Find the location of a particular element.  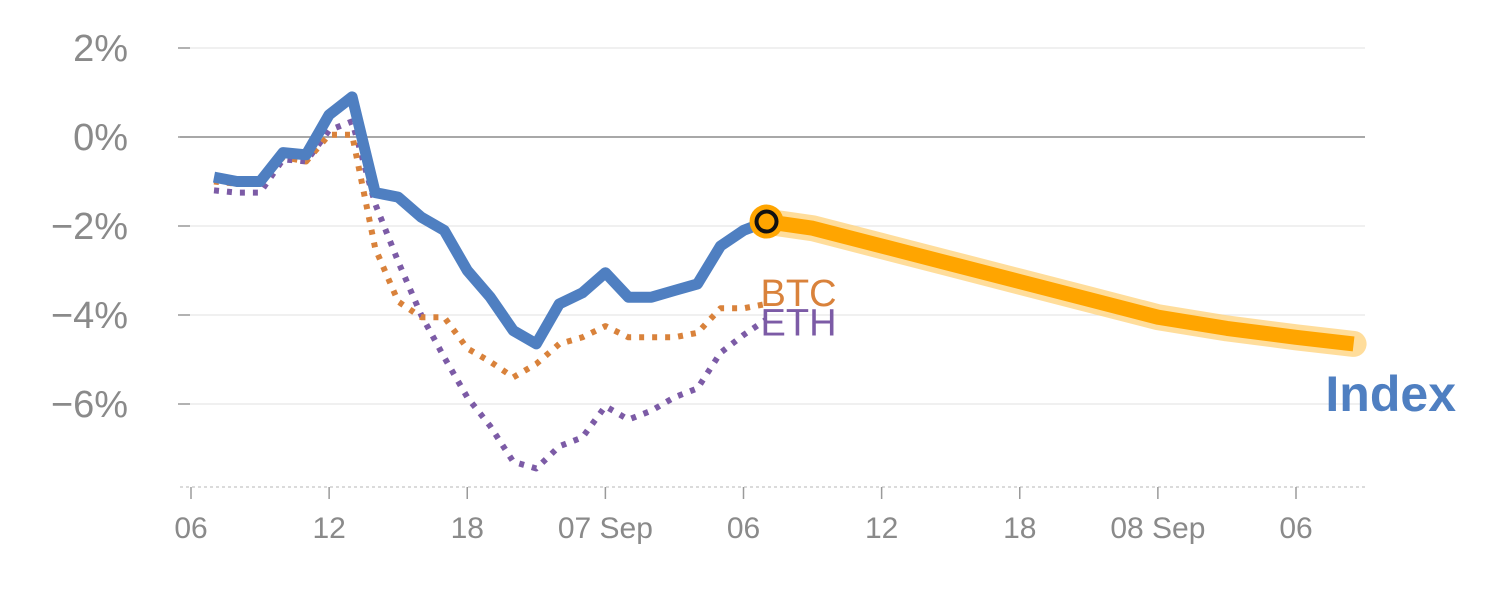

x-tick-label: 08 Sep is located at coordinates (1157, 528).